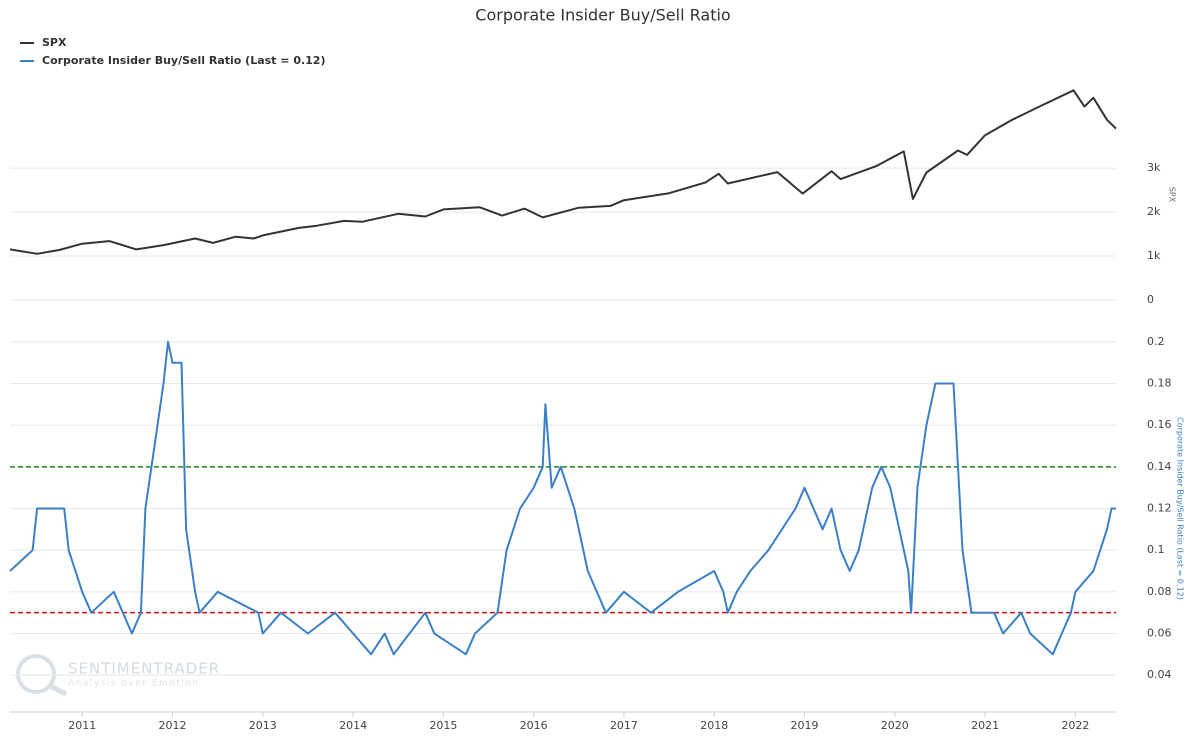 The height and width of the screenshot is (750, 1200). Describe the element at coordinates (1154, 167) in the screenshot. I see `y-tick-label: 3k` at that location.